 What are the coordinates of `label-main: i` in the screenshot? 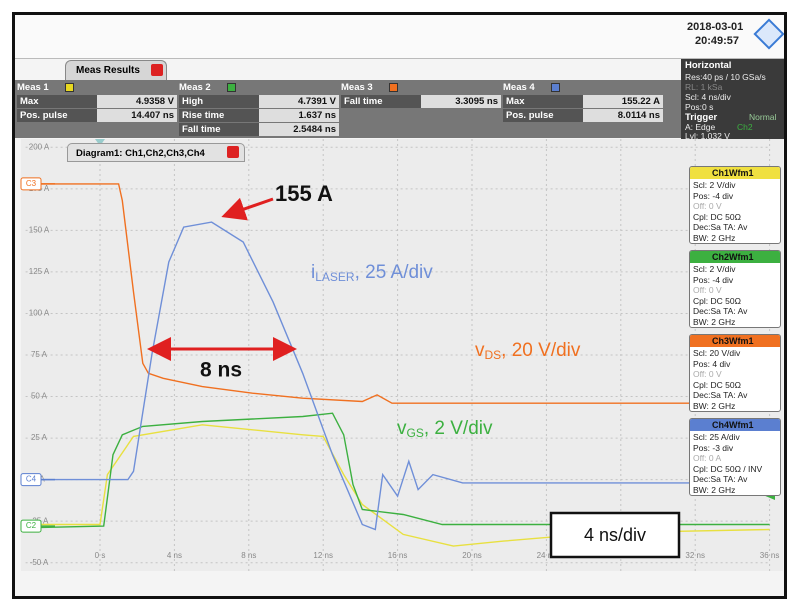 It's located at (313, 272).